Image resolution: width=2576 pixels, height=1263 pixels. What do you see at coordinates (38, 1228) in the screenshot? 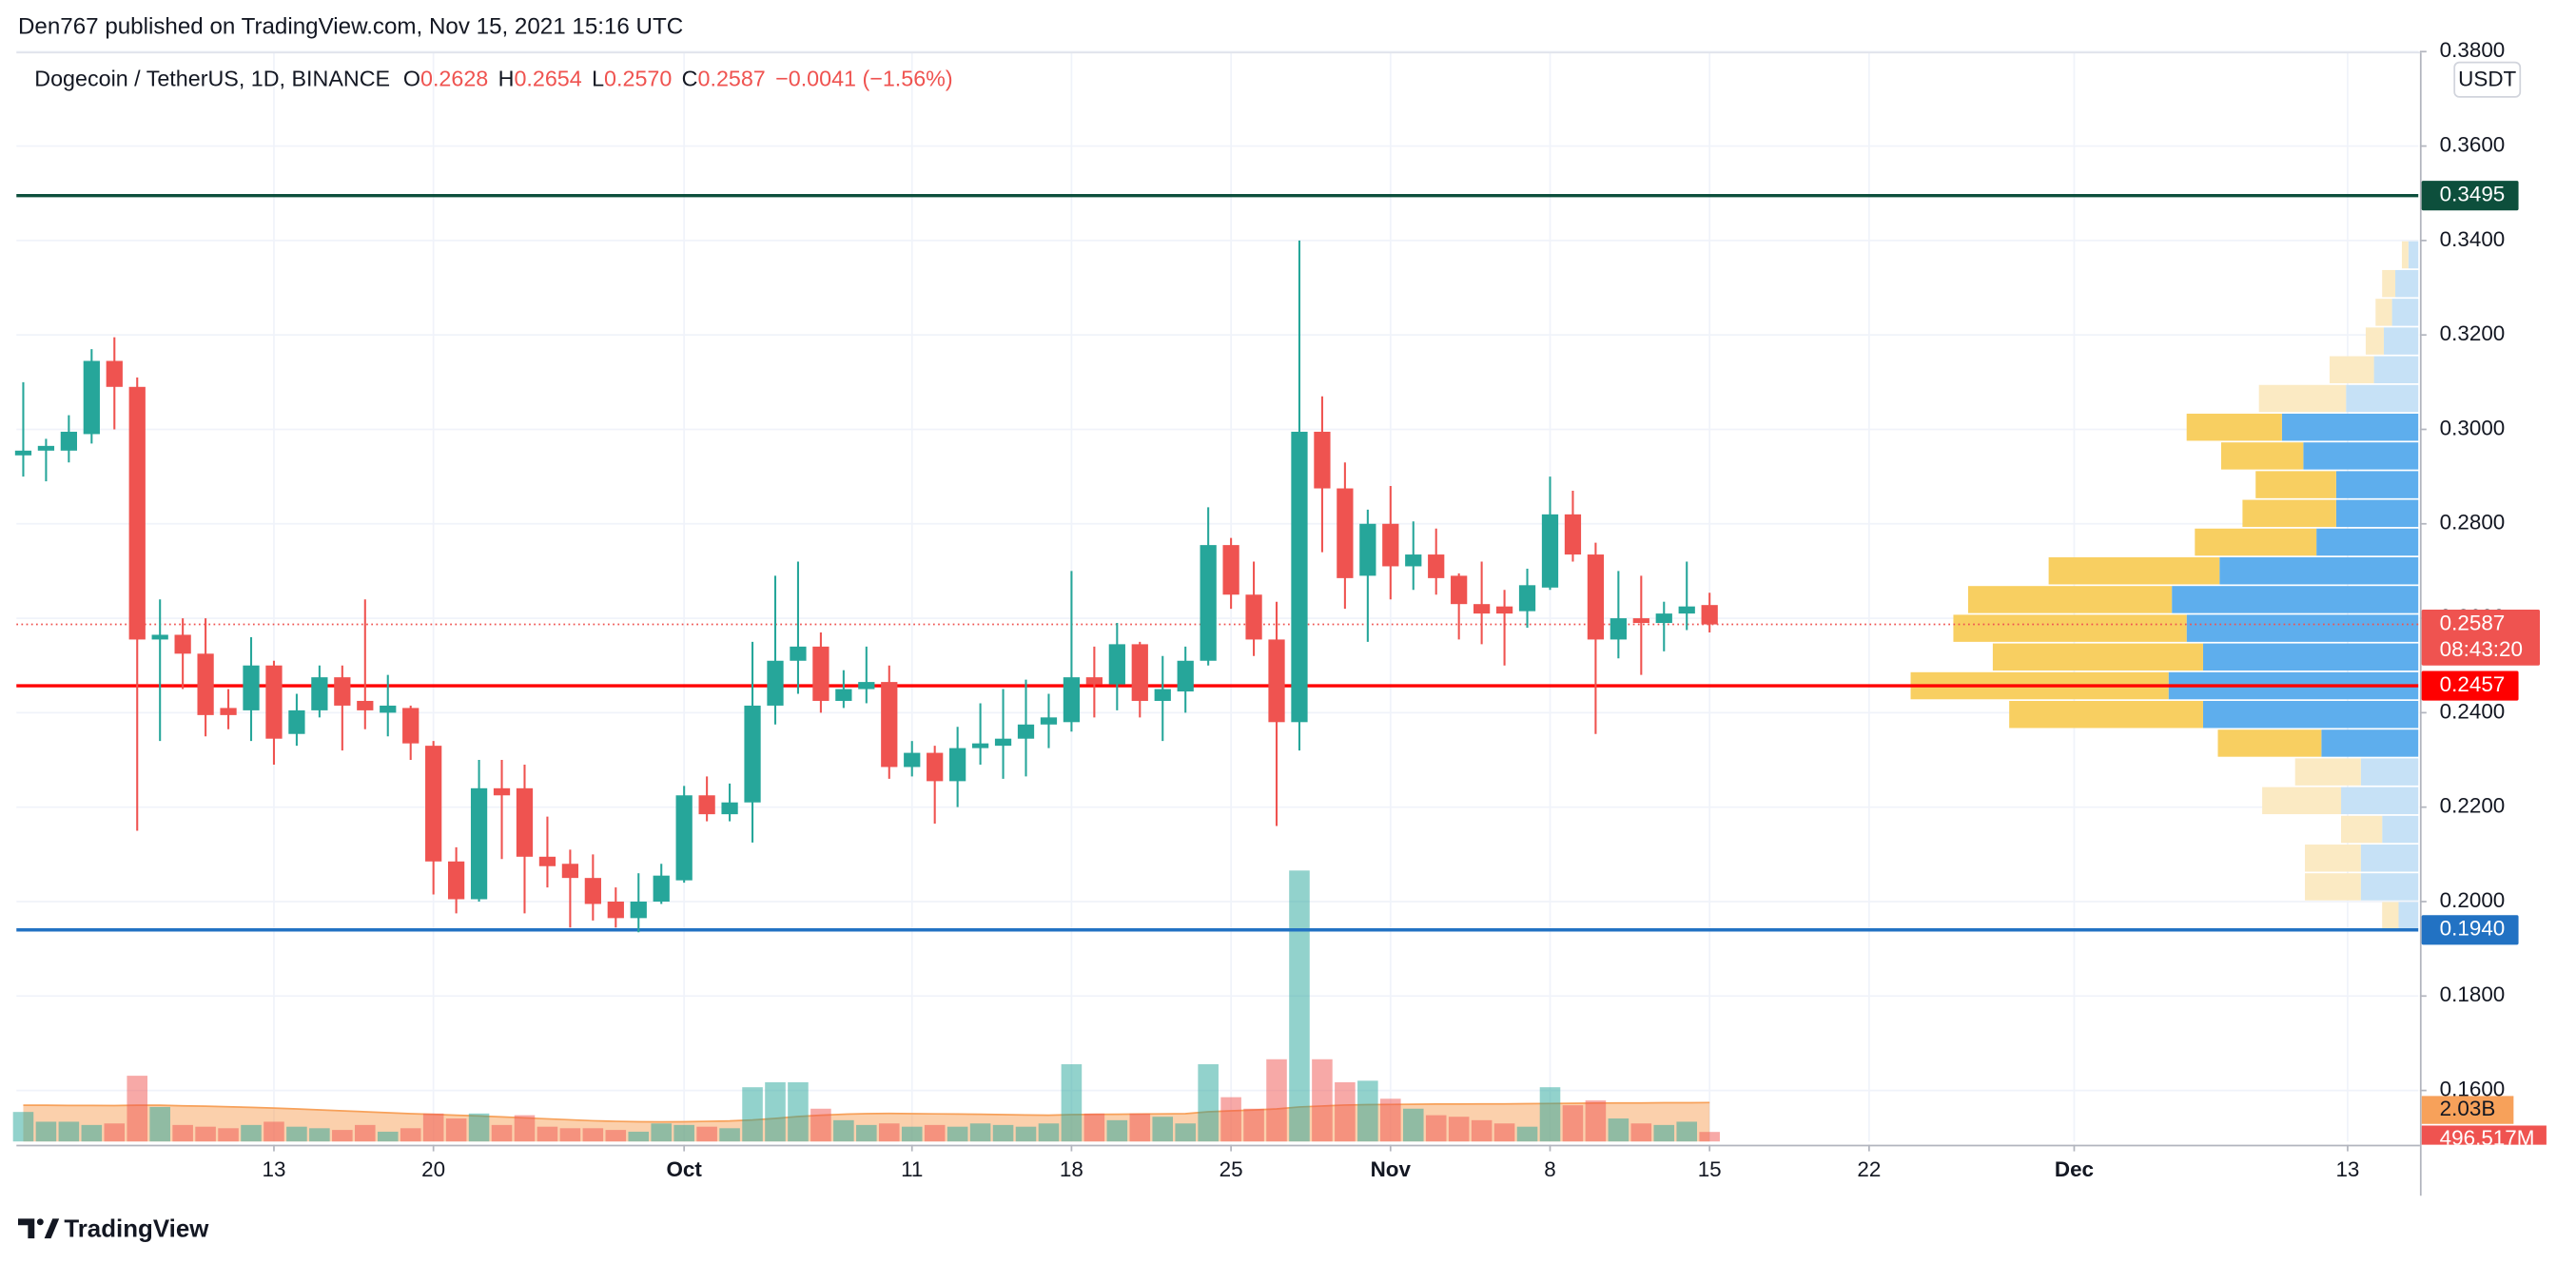
I see `brand-logo` at bounding box center [38, 1228].